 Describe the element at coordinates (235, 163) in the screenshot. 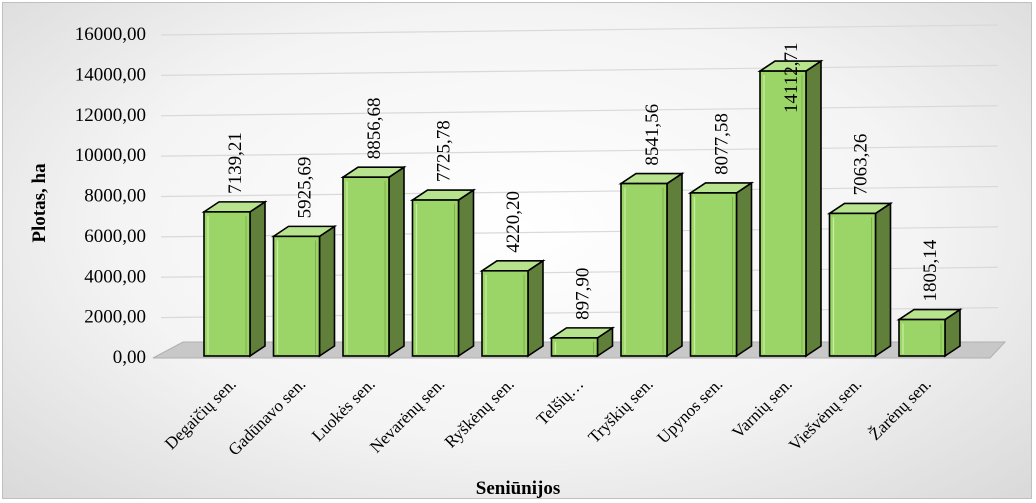

I see `data-label: 7139,21` at that location.